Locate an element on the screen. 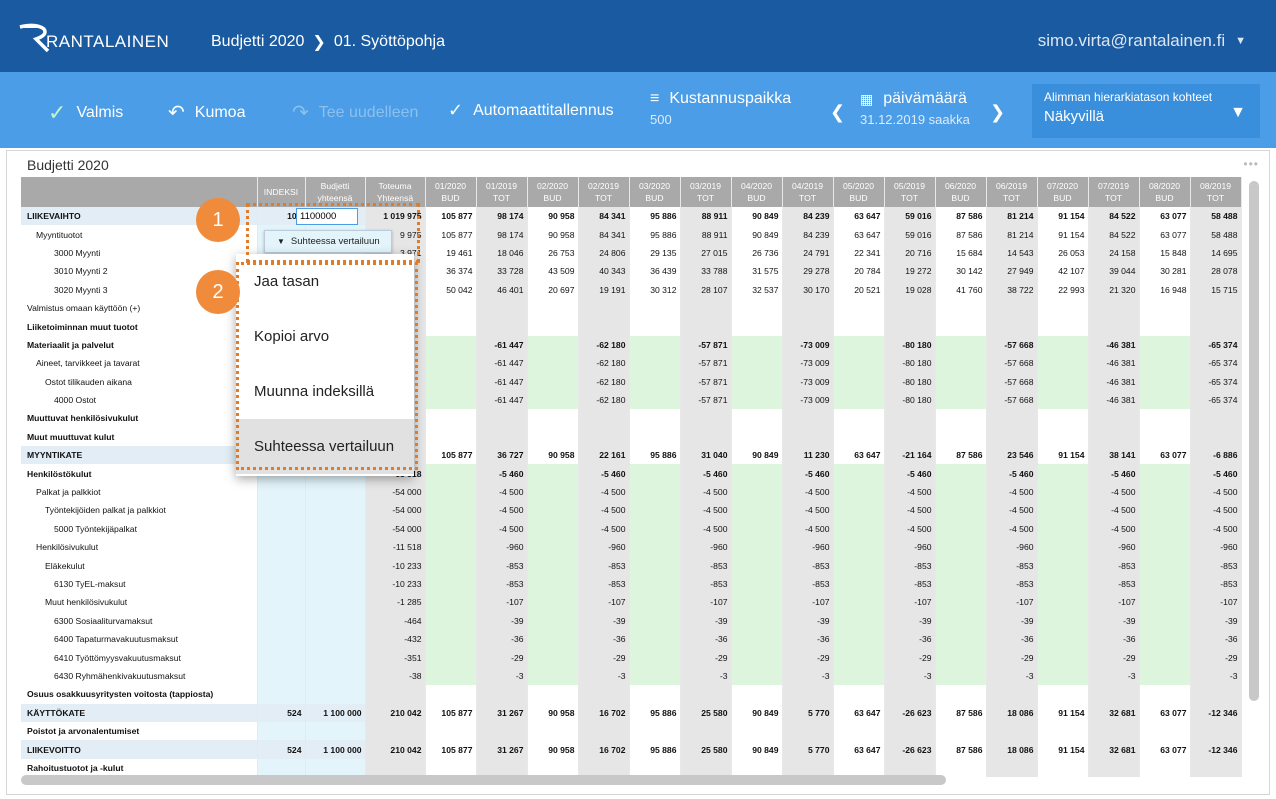 The width and height of the screenshot is (1276, 799). table-cell: 36 374 is located at coordinates (451, 271).